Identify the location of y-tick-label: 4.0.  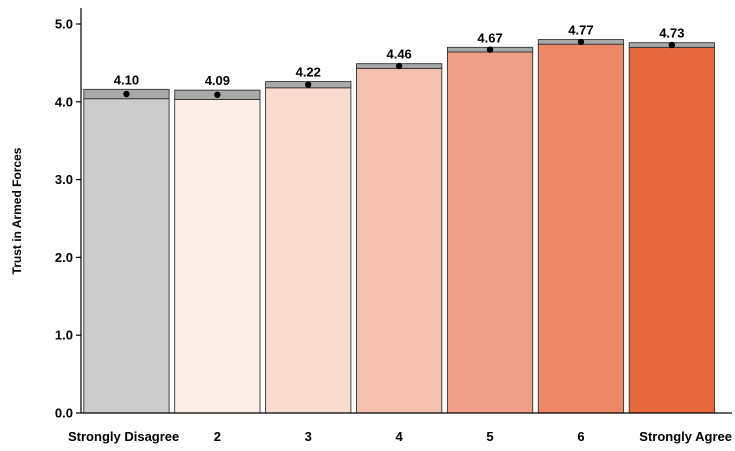
(64, 101).